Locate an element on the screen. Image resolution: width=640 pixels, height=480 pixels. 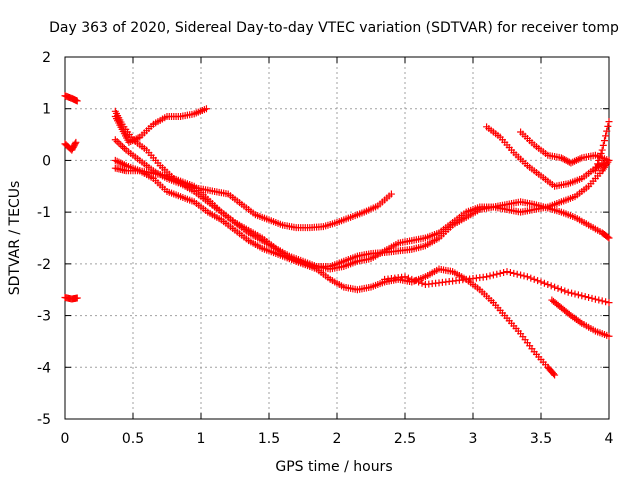
x-tick-label: 1.5 is located at coordinates (269, 439).